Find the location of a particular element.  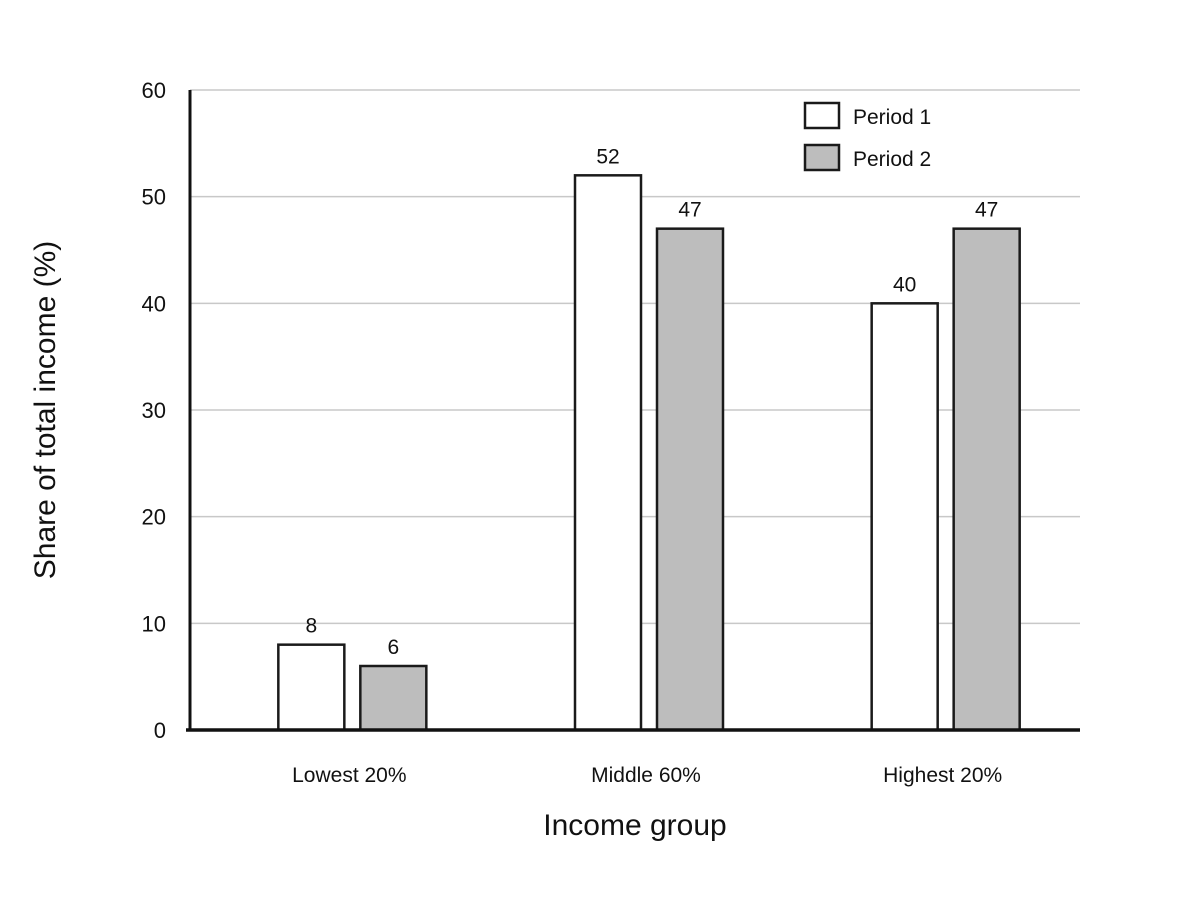

legend: Period 1 Period 2 is located at coordinates (867, 136).